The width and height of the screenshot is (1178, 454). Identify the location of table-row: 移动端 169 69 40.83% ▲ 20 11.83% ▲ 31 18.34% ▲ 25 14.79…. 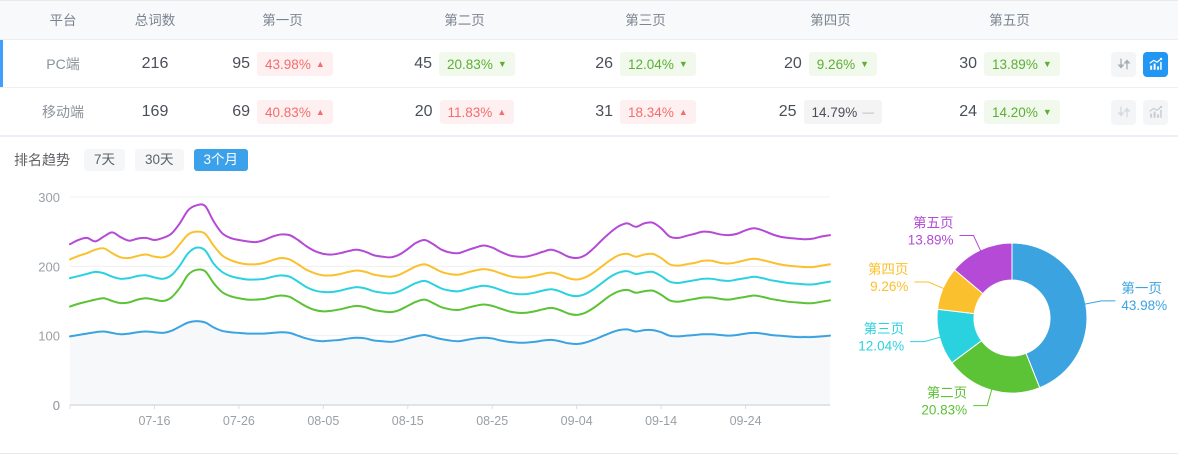
(589, 112).